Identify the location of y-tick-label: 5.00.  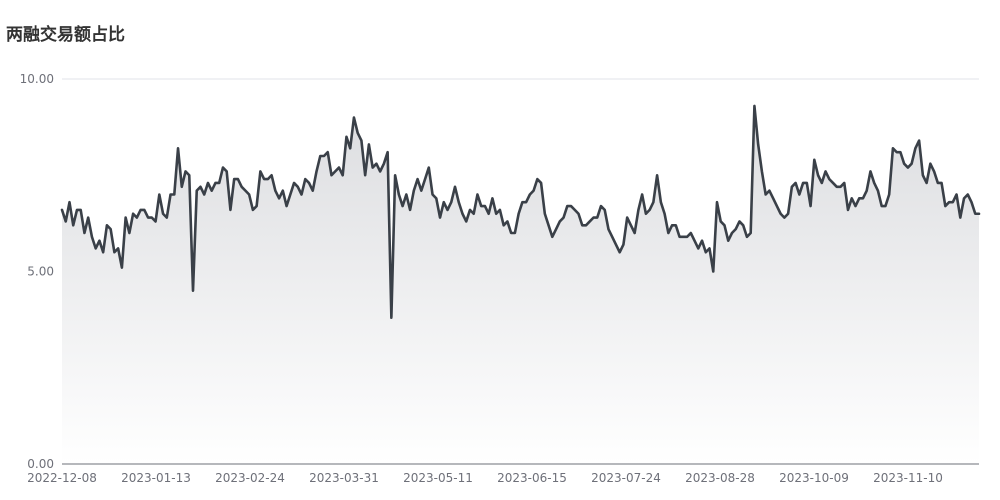
(40, 272).